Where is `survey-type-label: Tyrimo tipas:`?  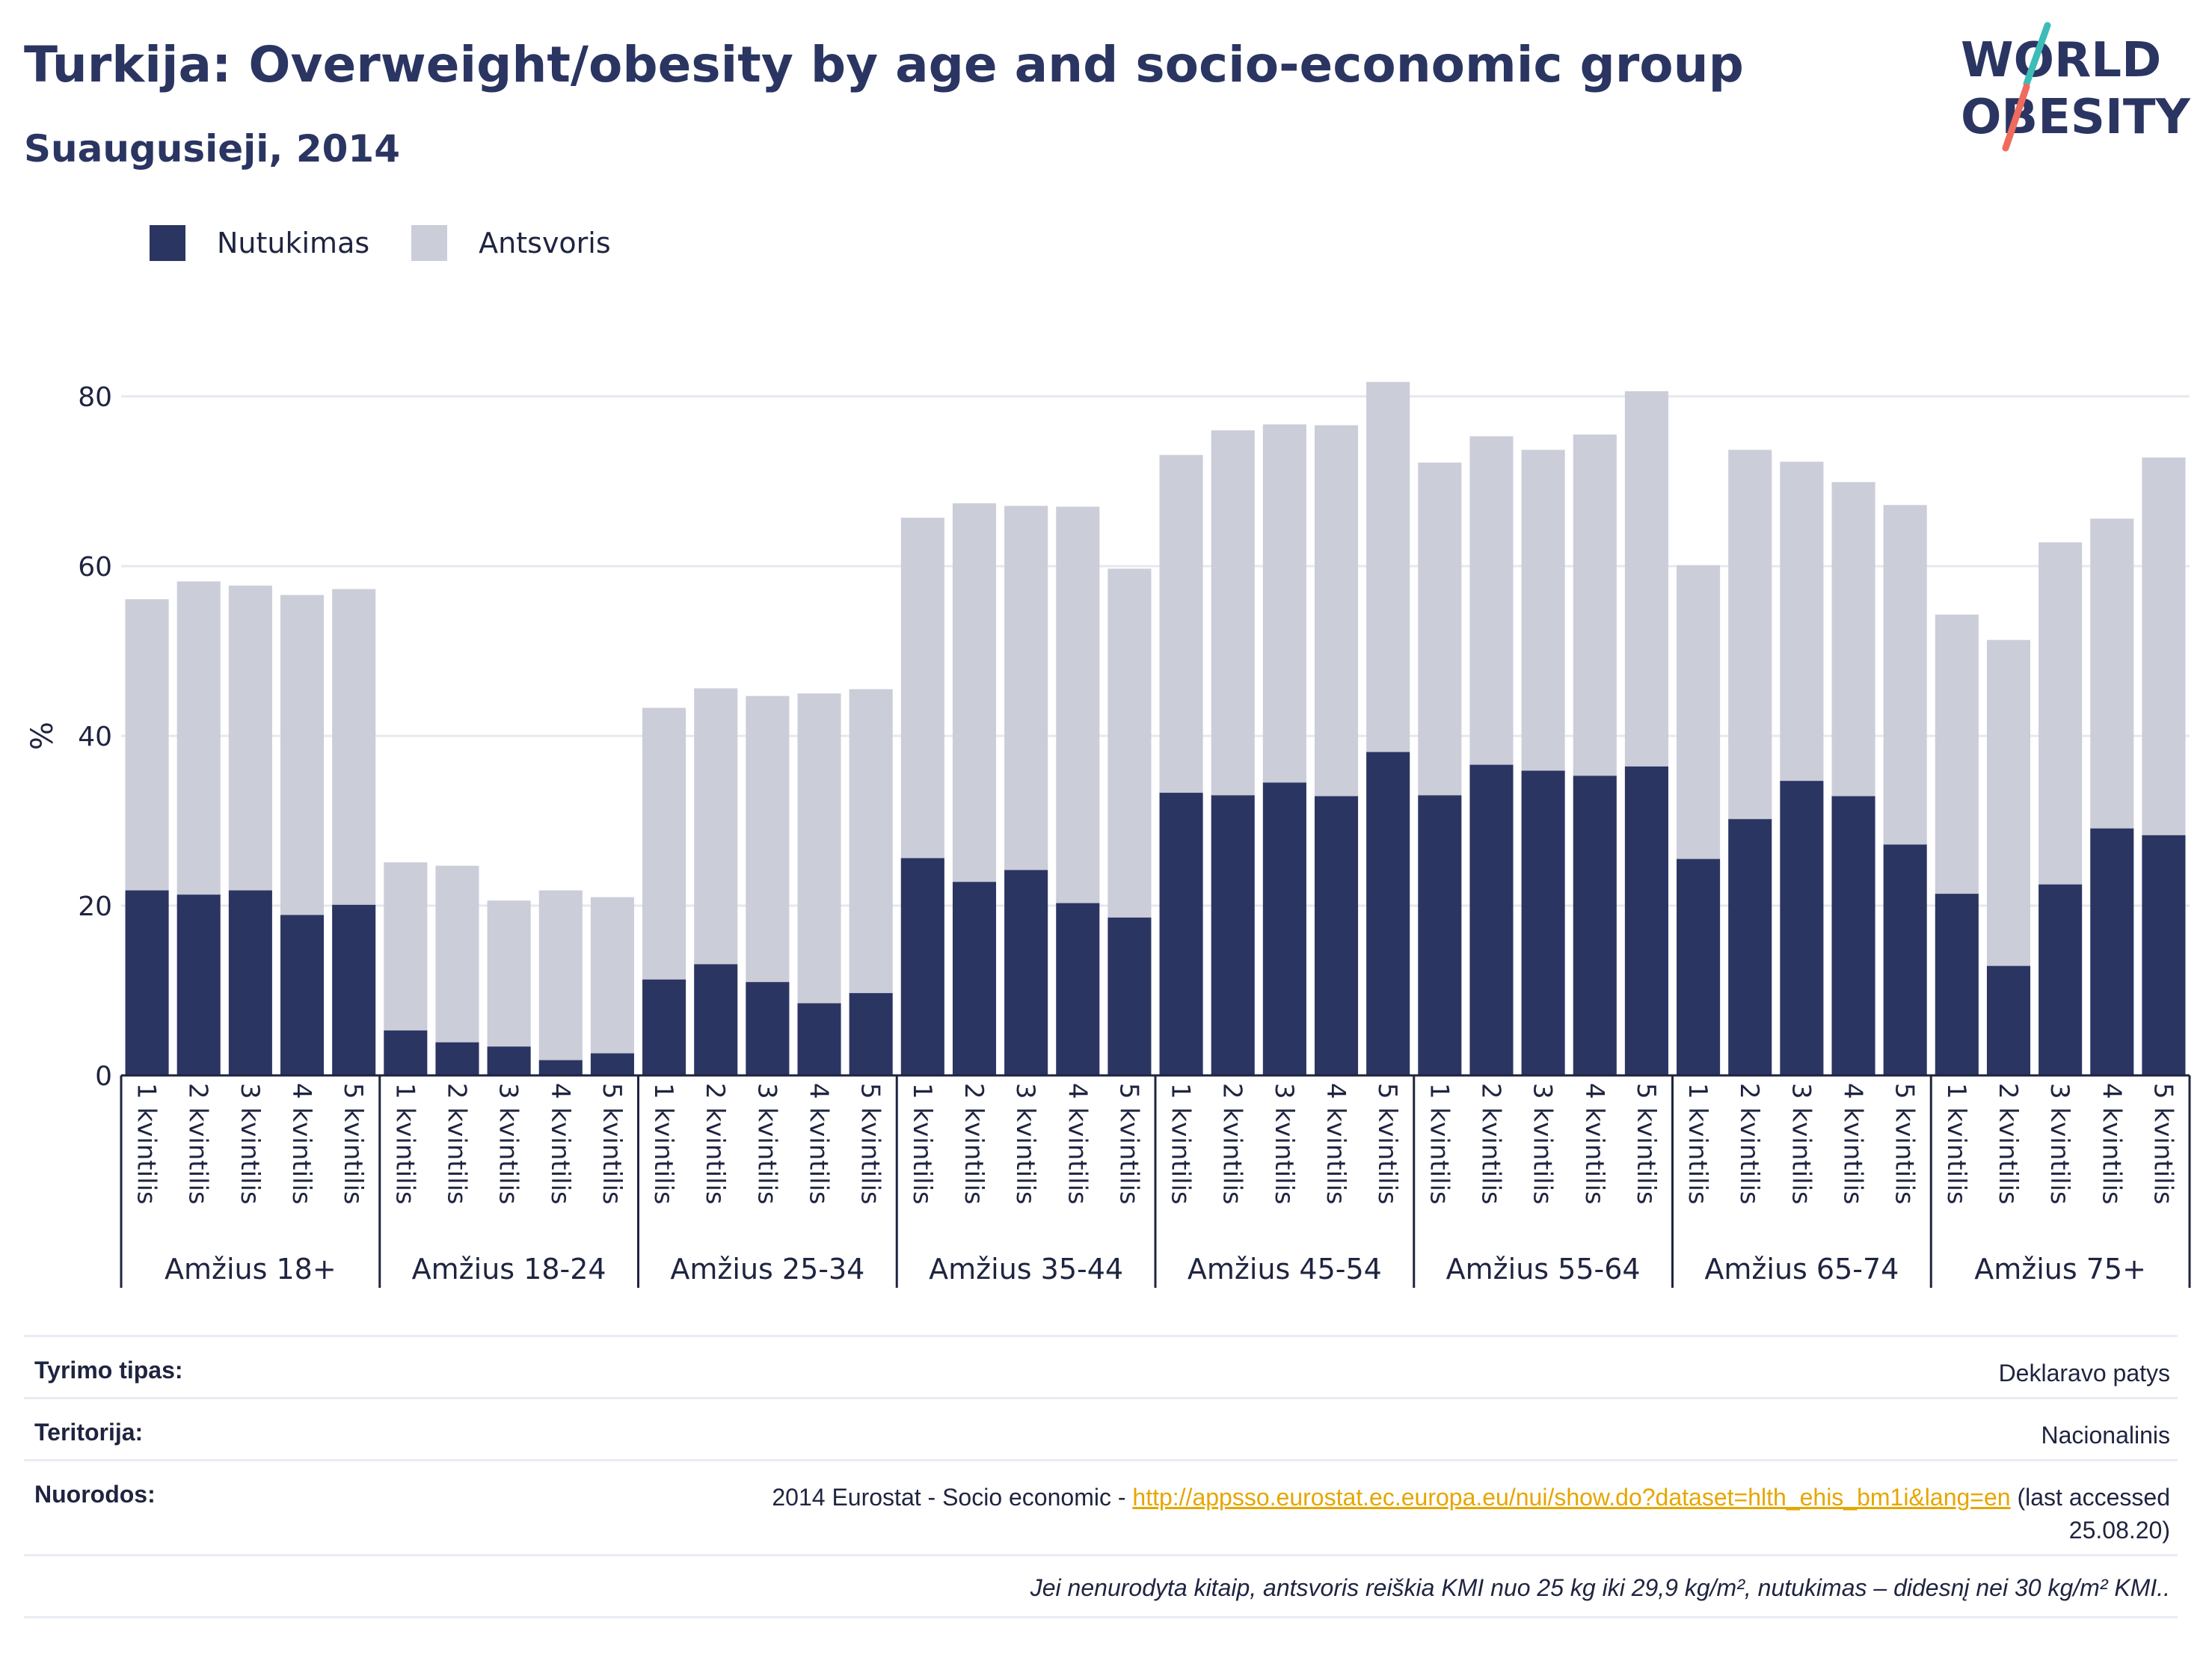
survey-type-label: Tyrimo tipas: is located at coordinates (108, 1370).